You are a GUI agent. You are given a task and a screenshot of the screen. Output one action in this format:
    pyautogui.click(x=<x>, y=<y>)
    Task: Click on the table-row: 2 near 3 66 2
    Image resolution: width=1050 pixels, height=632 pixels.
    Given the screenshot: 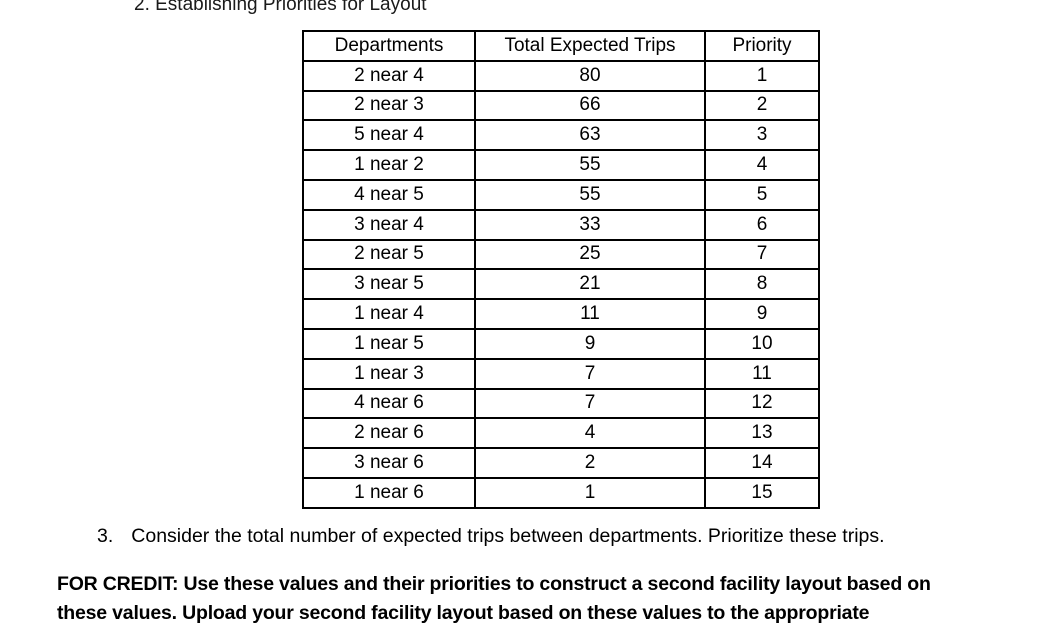 What is the action you would take?
    pyautogui.click(x=561, y=105)
    